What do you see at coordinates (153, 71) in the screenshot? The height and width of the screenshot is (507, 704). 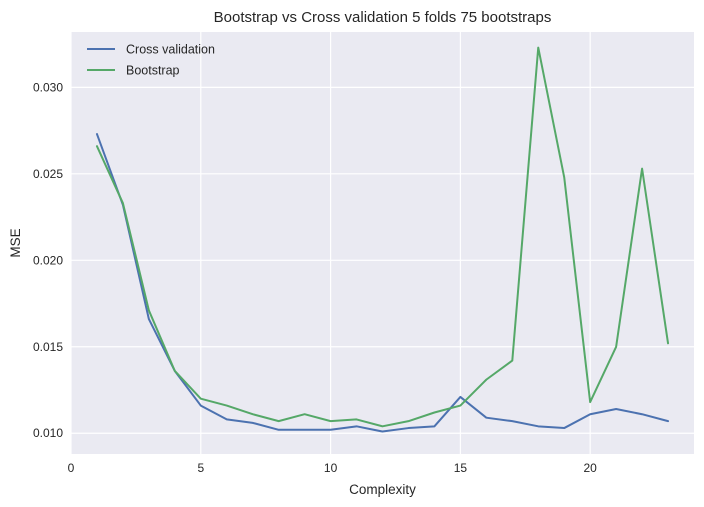 I see `legend-label: Bootstrap` at bounding box center [153, 71].